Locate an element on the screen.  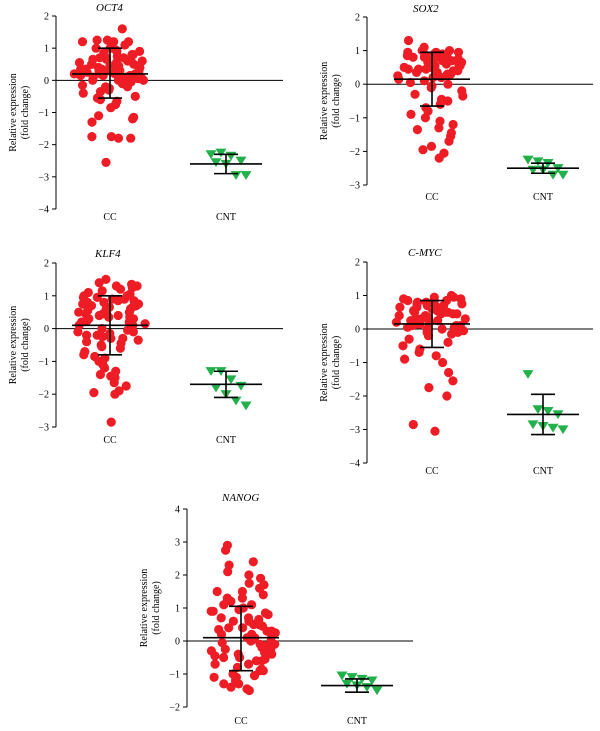
panel-title: OCT4 is located at coordinates (109, 8).